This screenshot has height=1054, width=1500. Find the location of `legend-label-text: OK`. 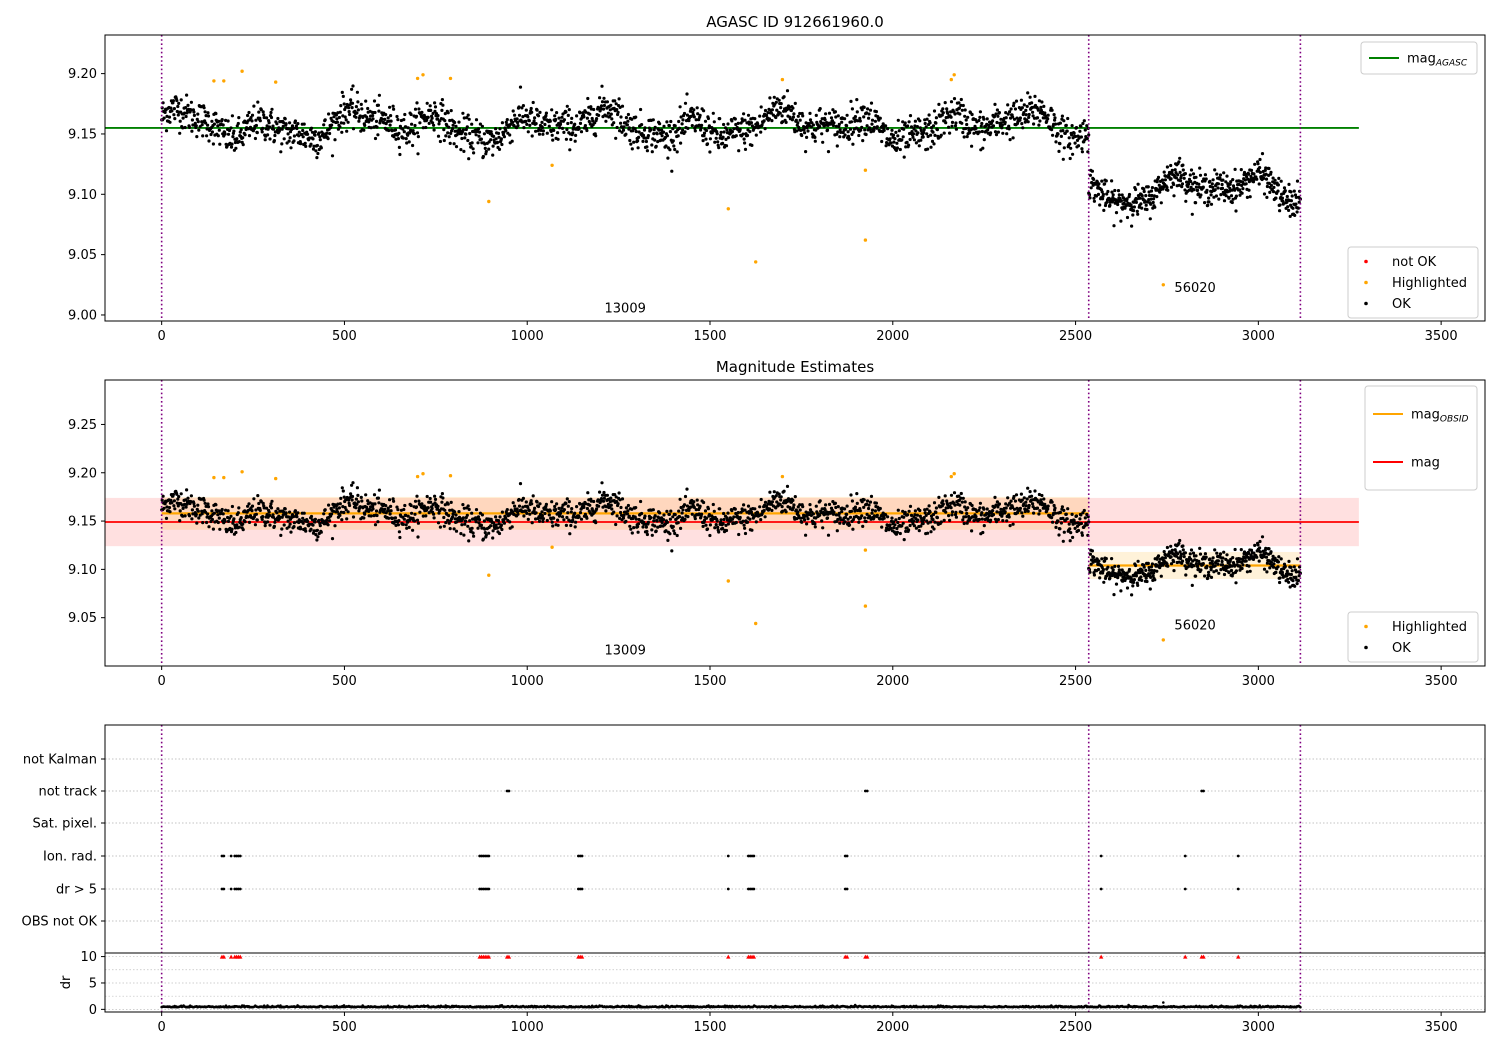

legend-label-text: OK is located at coordinates (1401, 304).